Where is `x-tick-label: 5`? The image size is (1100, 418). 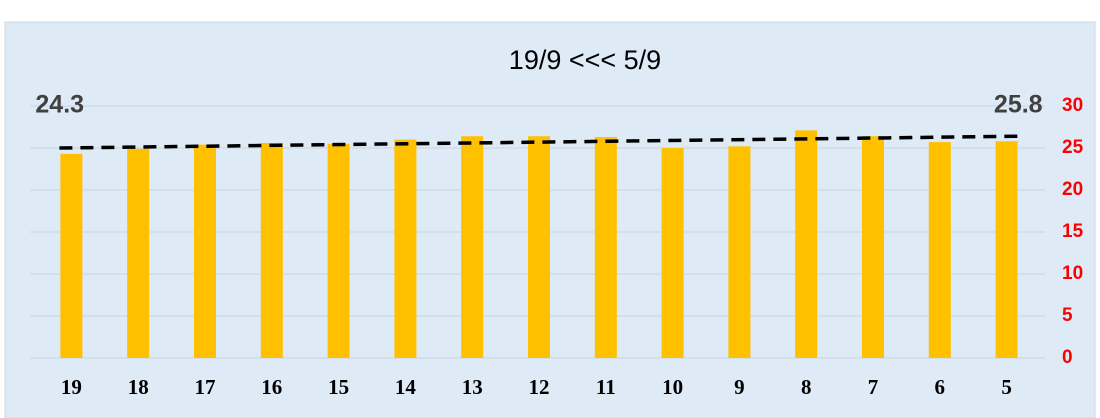 x-tick-label: 5 is located at coordinates (1006, 387).